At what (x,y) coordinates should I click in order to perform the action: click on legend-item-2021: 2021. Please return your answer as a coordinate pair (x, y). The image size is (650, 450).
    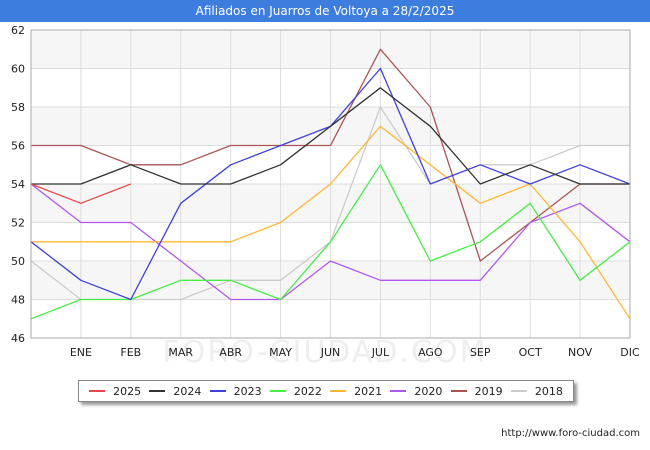
    Looking at the image, I should click on (356, 391).